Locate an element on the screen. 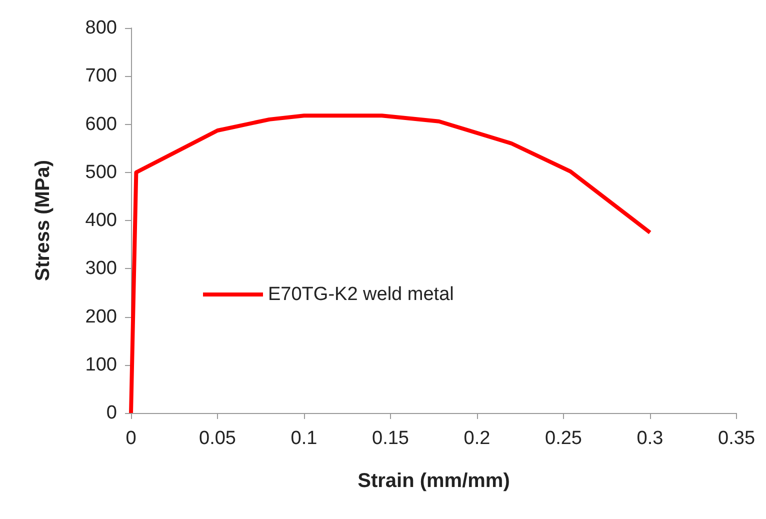 This screenshot has height=519, width=766. y-tick-label: 100 is located at coordinates (101, 365).